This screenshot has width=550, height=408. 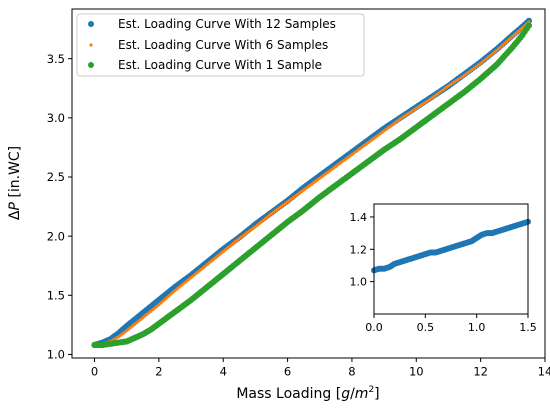 I want to click on inset-background, so click(x=451, y=259).